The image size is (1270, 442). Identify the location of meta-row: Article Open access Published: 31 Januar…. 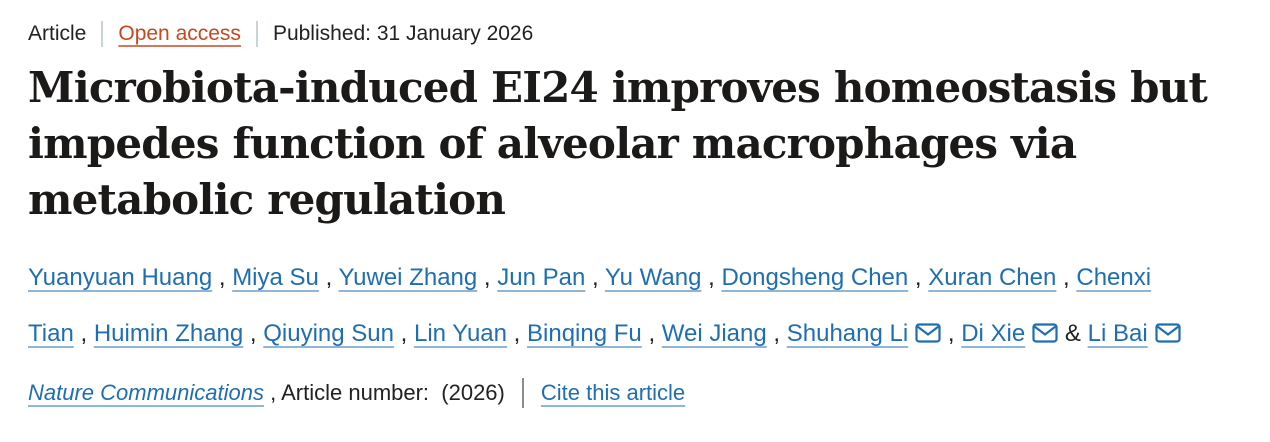
(635, 34).